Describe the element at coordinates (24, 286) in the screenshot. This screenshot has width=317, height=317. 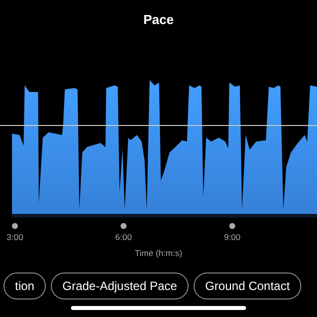
I see `text: tion` at that location.